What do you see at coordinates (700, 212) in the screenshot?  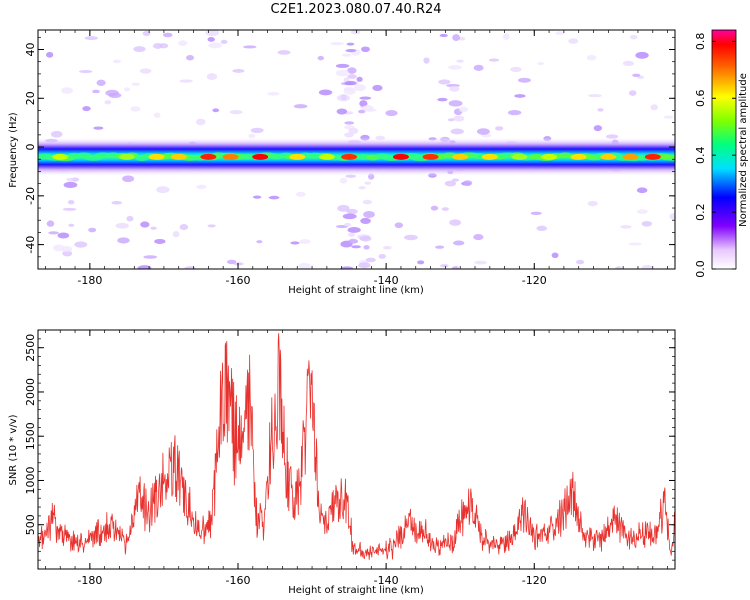 I see `colorbar-tick-label: 0.2` at bounding box center [700, 212].